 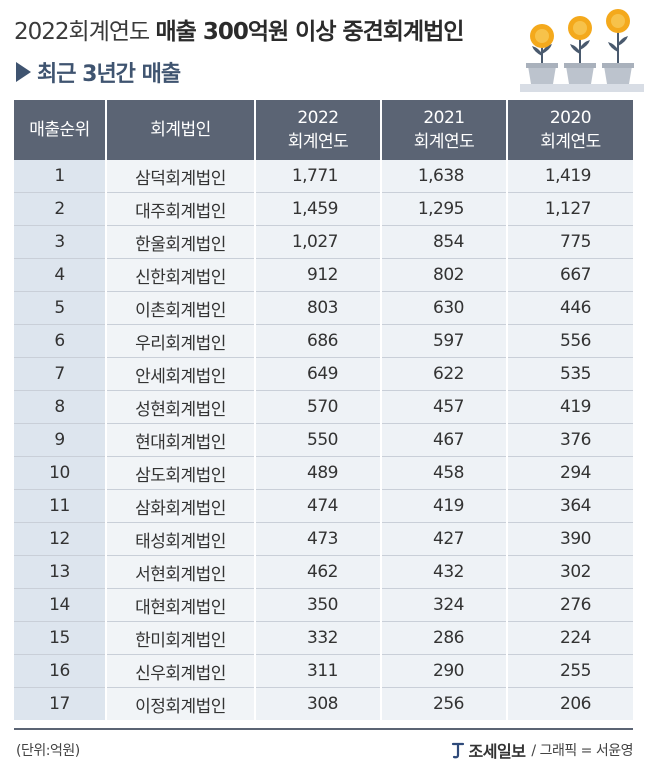 What do you see at coordinates (323, 209) in the screenshot?
I see `table-row: 2 대주회계법인 1,459 1,295 1,127` at bounding box center [323, 209].